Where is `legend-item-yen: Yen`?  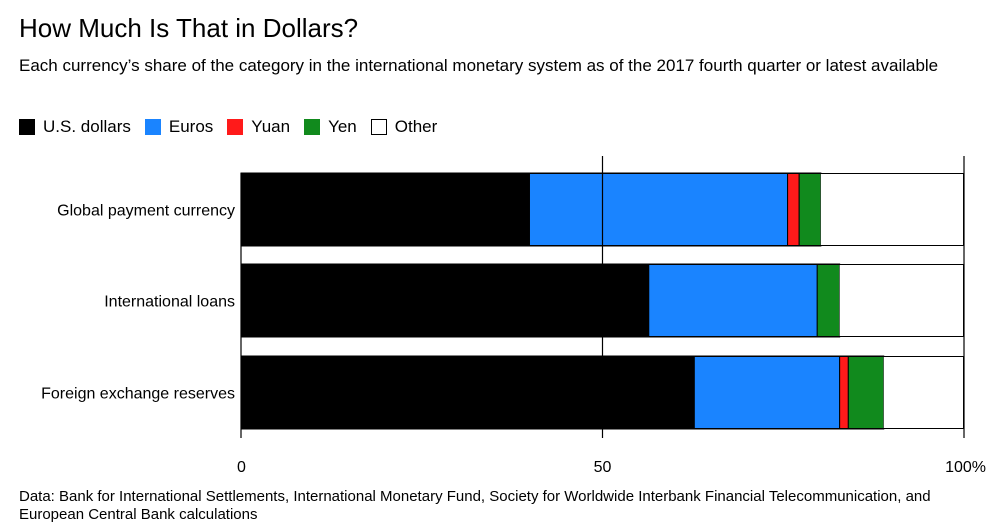 legend-item-yen: Yen is located at coordinates (330, 127).